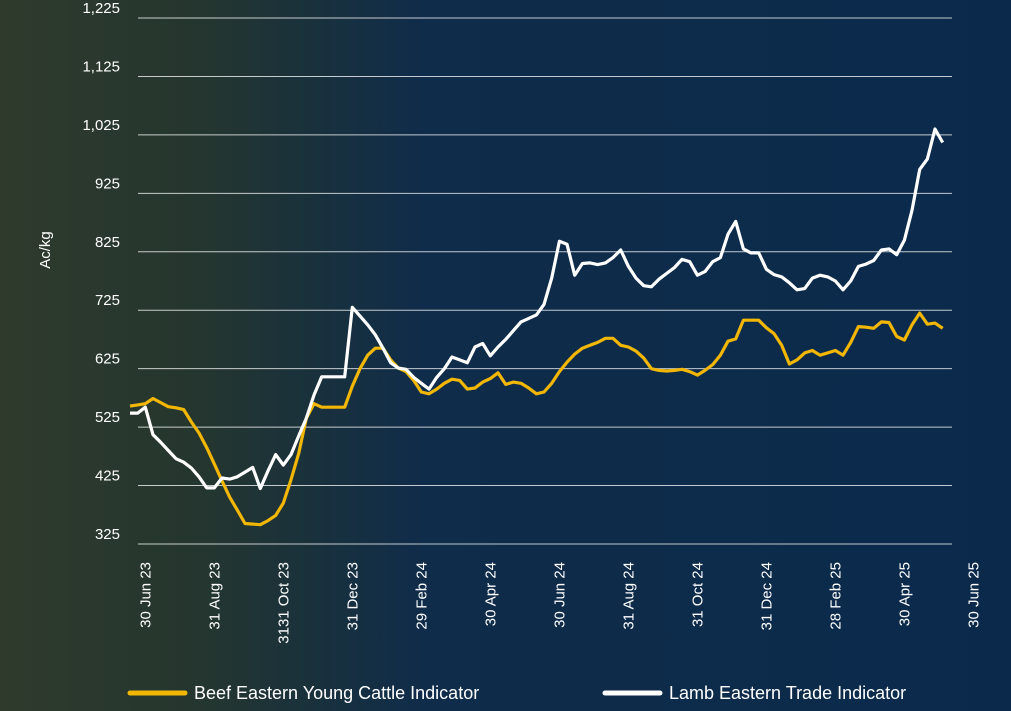 The height and width of the screenshot is (711, 1011). What do you see at coordinates (352, 596) in the screenshot?
I see `x-tick-label: 31 Dec 23` at bounding box center [352, 596].